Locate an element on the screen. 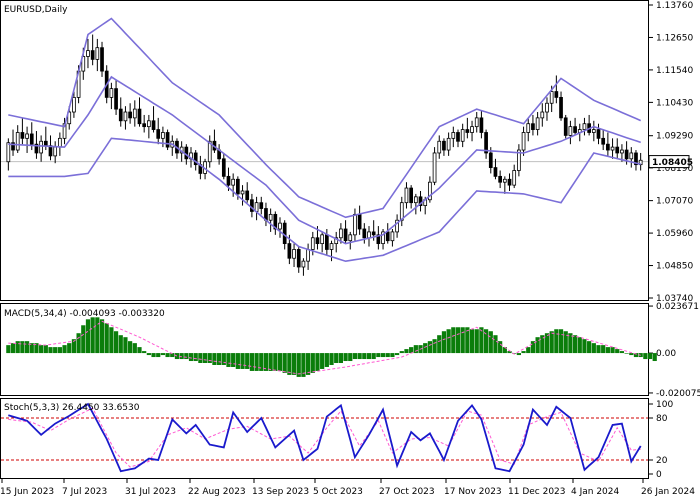  price-tick-label: 1.11540 is located at coordinates (674, 71).